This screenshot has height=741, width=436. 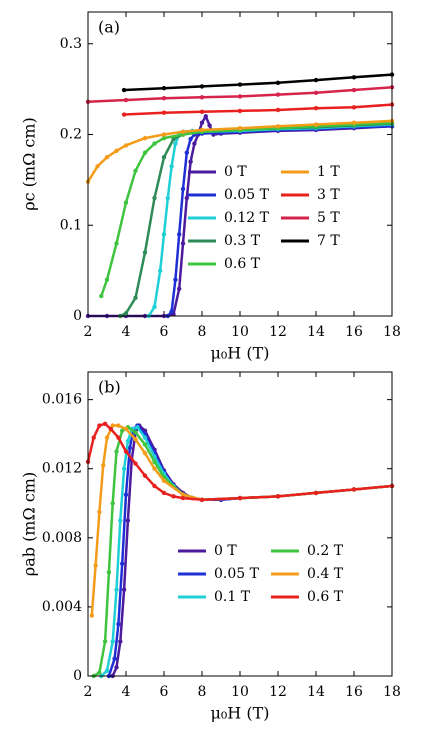 I want to click on legend-label: 5 T, so click(x=328, y=218).